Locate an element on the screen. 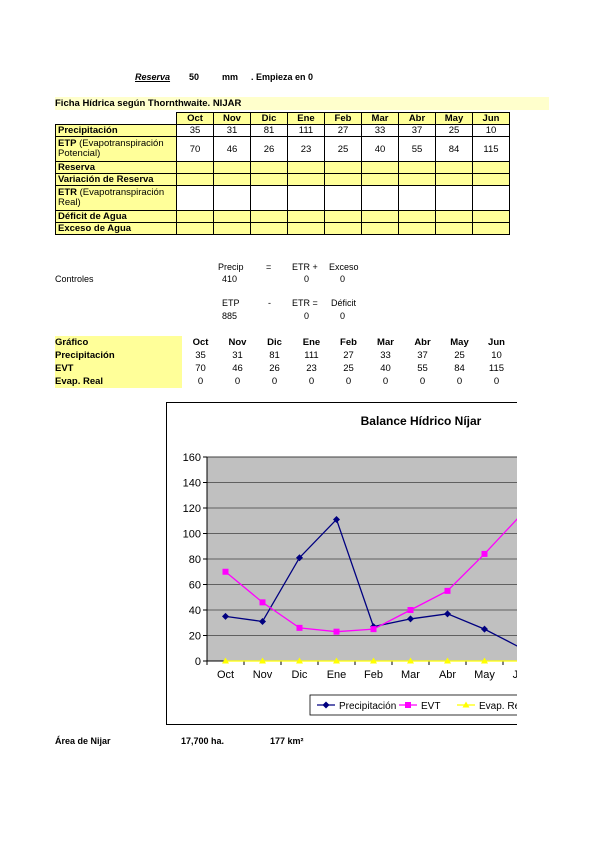  y-tick-label: 40 is located at coordinates (195, 611).